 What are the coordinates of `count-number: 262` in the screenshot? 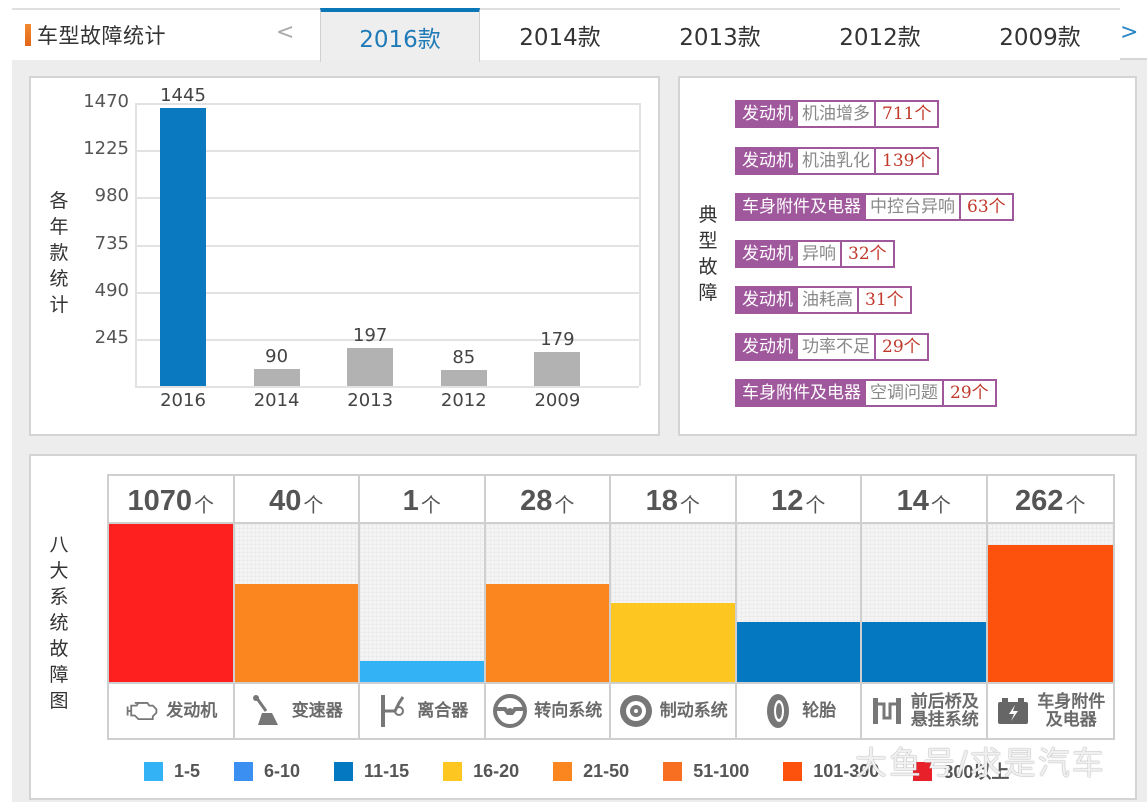 It's located at (1039, 501).